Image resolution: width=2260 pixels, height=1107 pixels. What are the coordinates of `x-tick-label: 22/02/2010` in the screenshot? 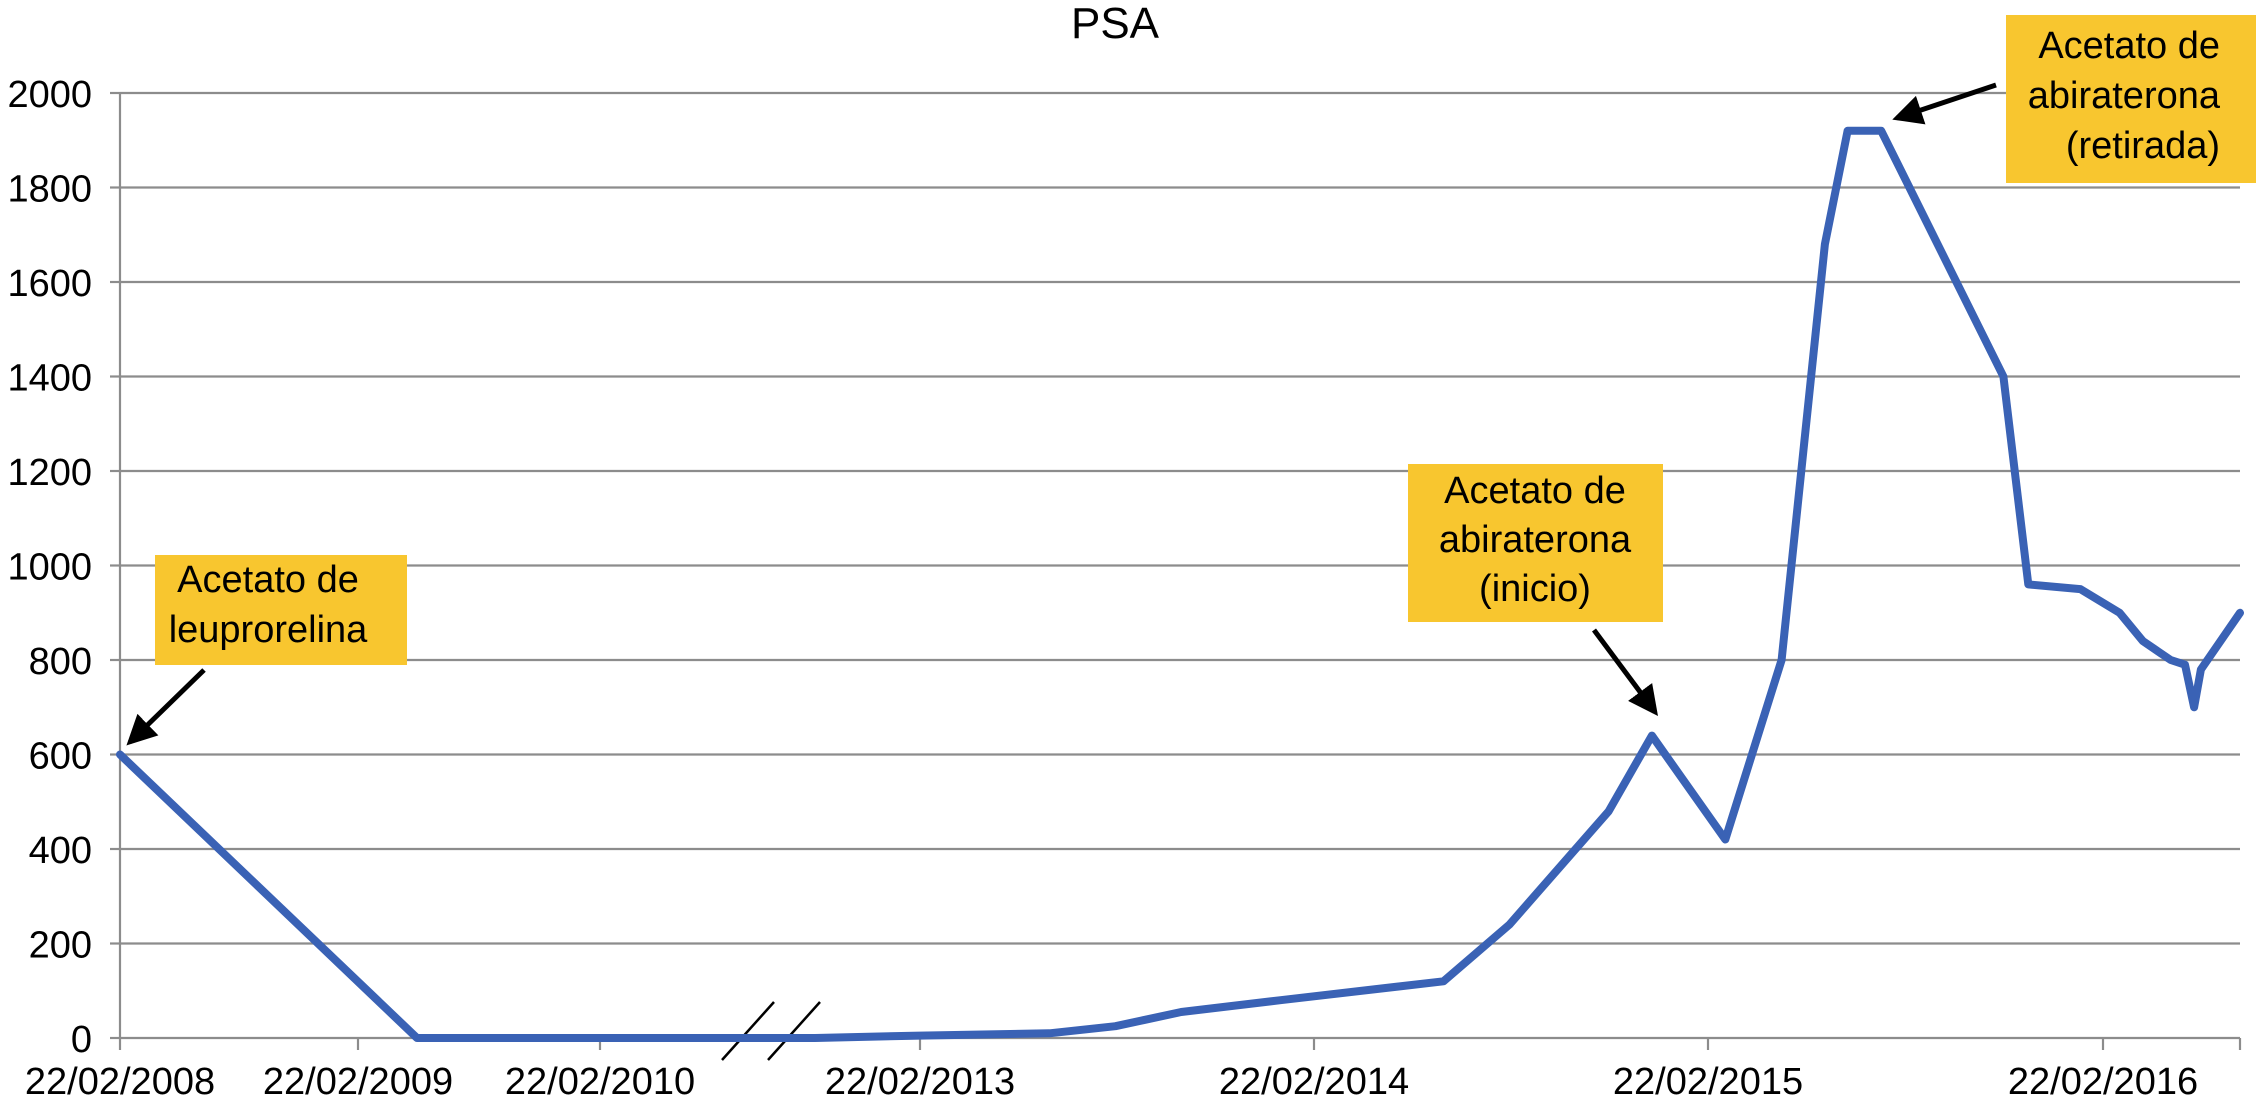 It's located at (600, 1082).